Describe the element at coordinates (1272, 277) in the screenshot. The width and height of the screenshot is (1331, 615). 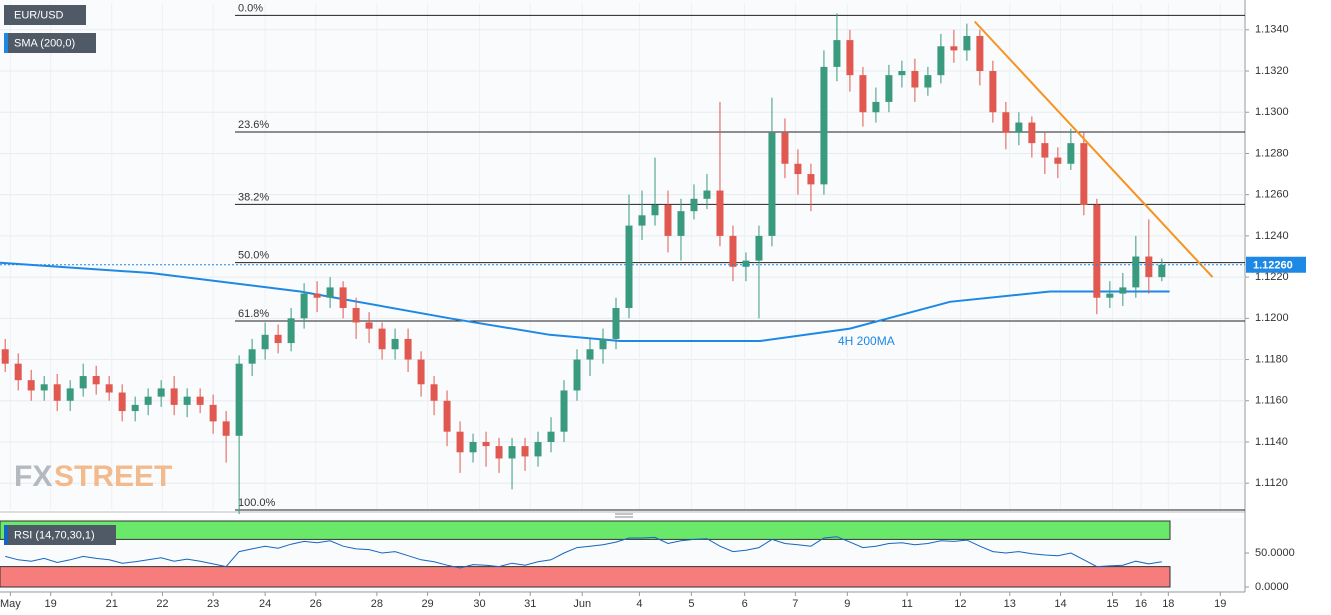
I see `y-tick-label: 1.1220` at that location.